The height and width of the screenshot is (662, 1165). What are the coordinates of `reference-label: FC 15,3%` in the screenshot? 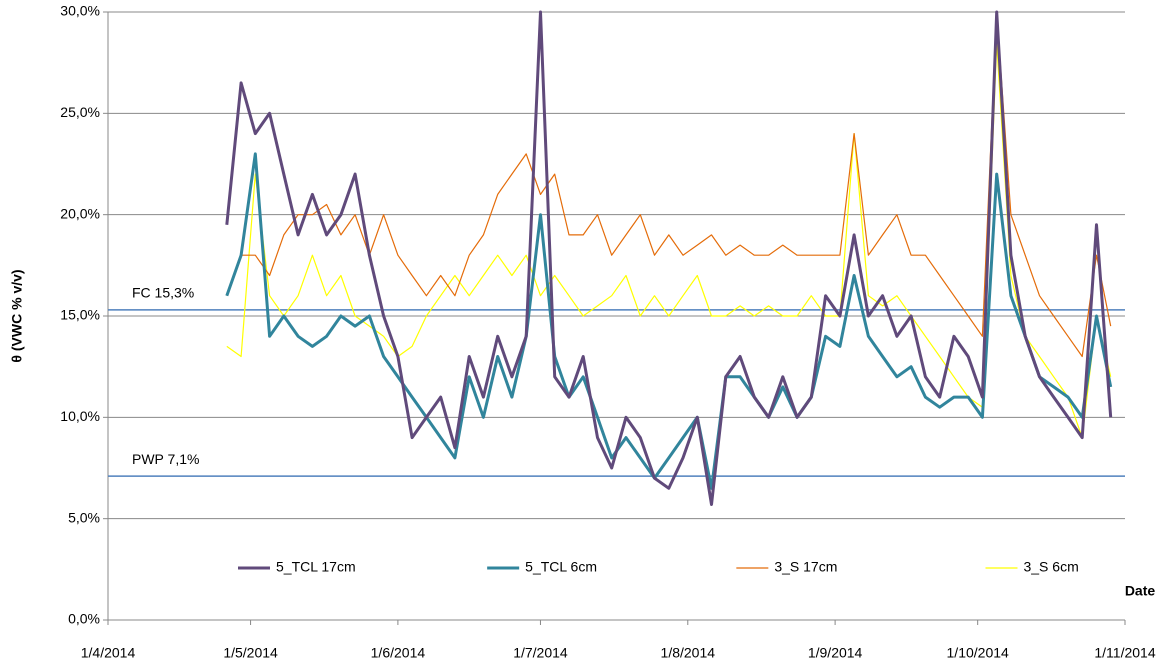 It's located at (163, 293).